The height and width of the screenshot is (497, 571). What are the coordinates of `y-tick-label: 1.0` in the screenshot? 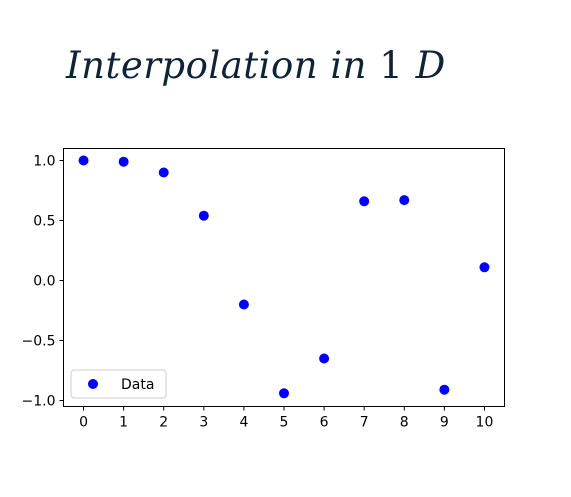 It's located at (44, 162).